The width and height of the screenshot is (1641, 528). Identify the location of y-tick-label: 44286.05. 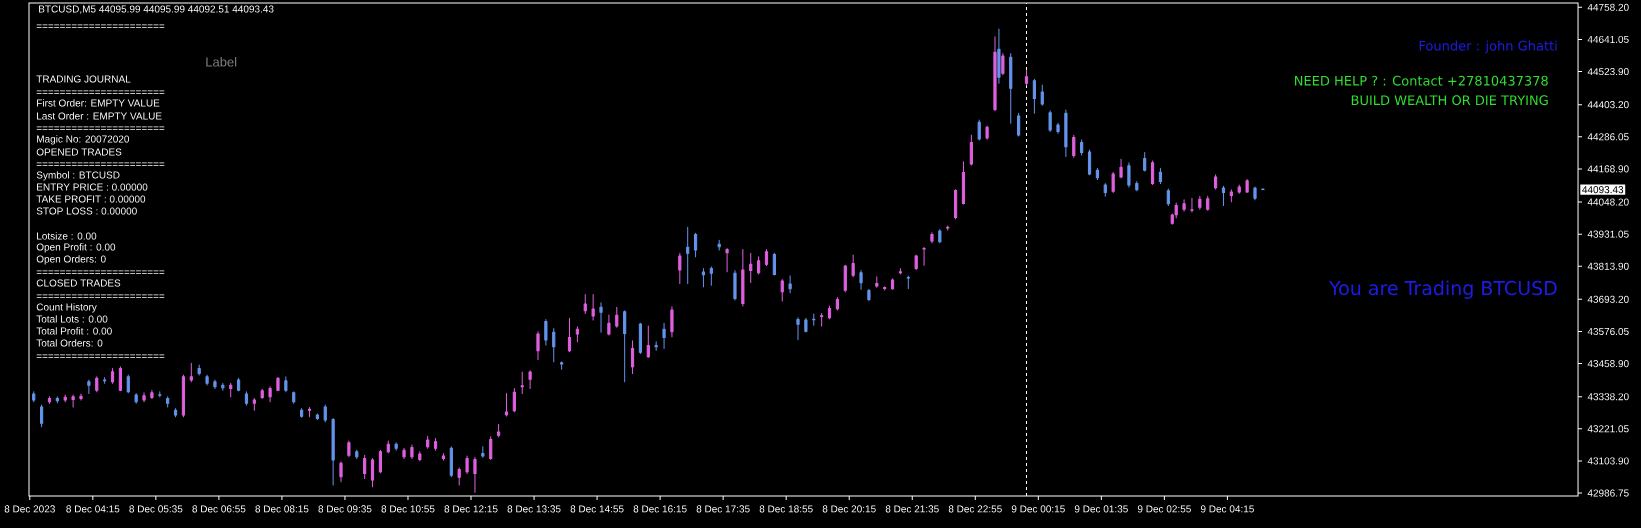
(1608, 137).